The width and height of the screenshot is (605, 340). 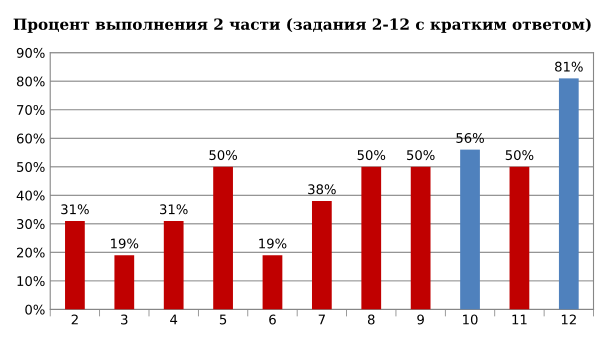 What do you see at coordinates (75, 319) in the screenshot?
I see `x-tick-label: 2` at bounding box center [75, 319].